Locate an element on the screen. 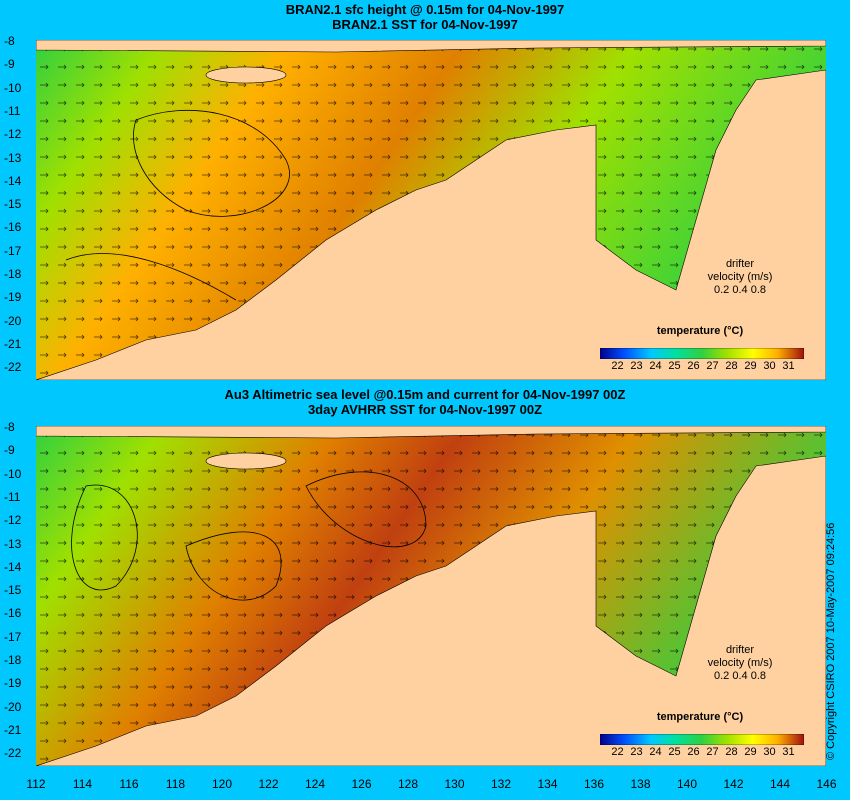  longitude-tick-label: 126 is located at coordinates (361, 784).